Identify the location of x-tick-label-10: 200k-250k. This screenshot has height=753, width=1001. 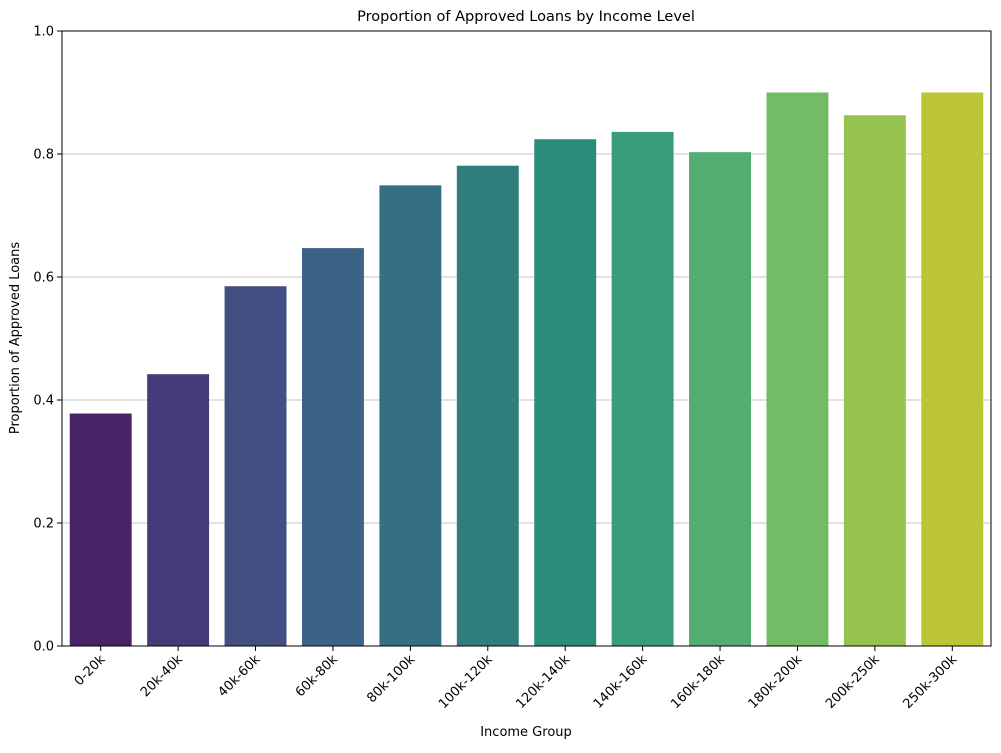
(853, 682).